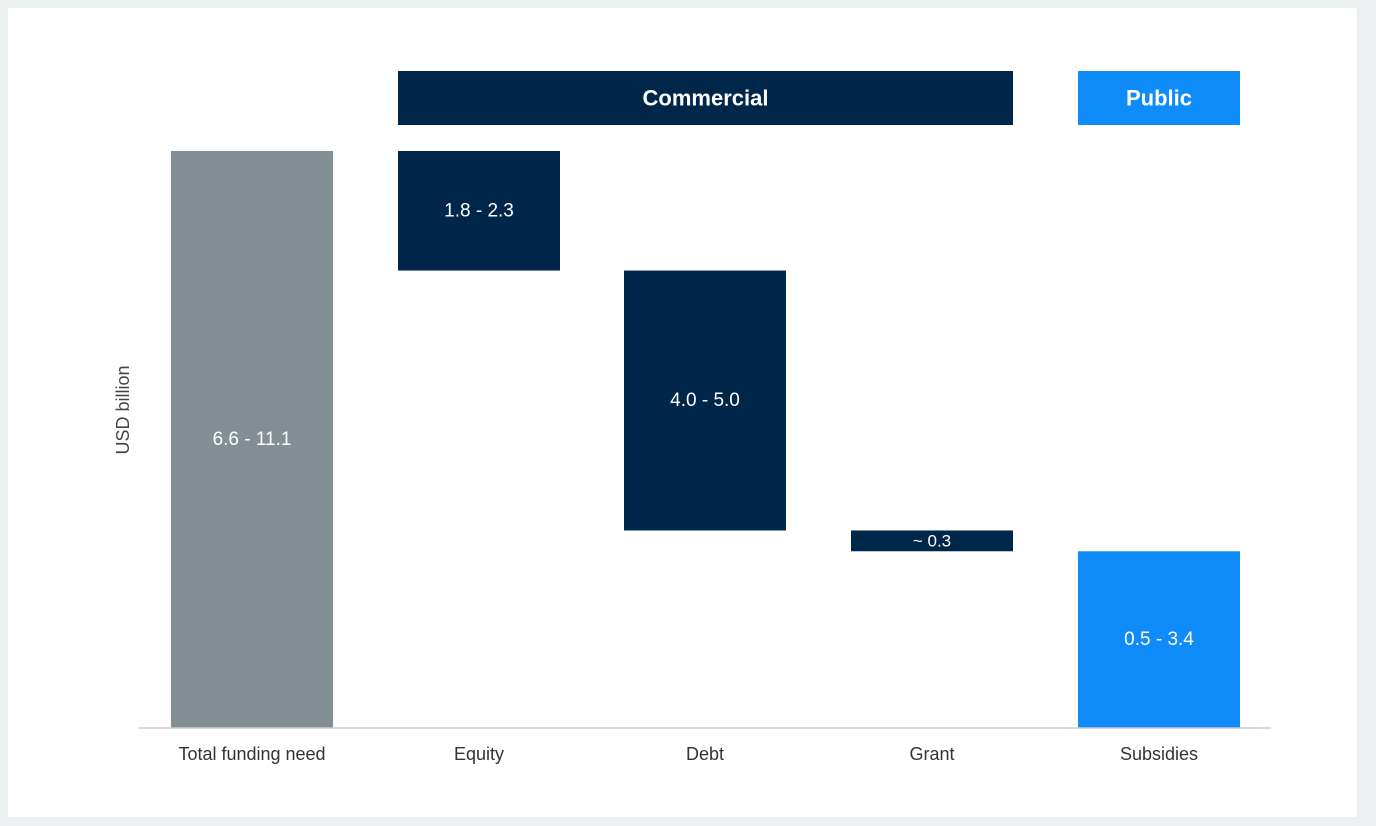 The height and width of the screenshot is (826, 1376). I want to click on bar-subsidies, so click(1159, 639).